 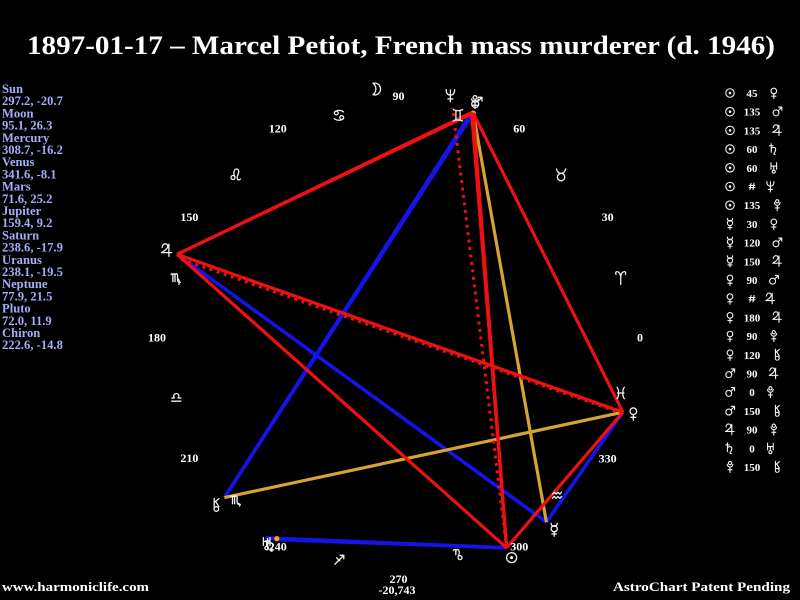 What do you see at coordinates (26, 138) in the screenshot?
I see `svg-text: Mercury` at bounding box center [26, 138].